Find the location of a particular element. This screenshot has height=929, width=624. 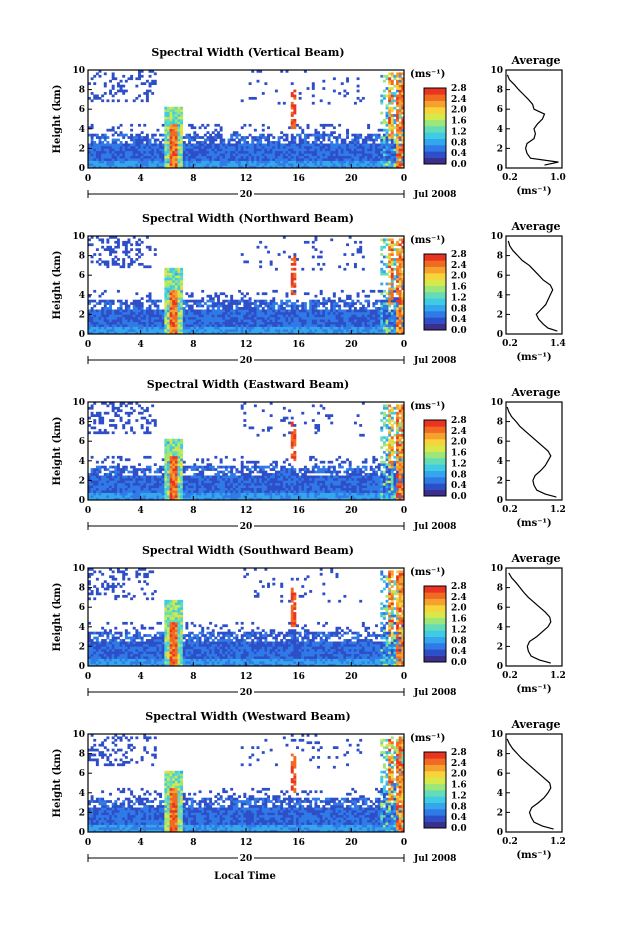

colorbar-tick-label: 0.0 is located at coordinates (459, 331).